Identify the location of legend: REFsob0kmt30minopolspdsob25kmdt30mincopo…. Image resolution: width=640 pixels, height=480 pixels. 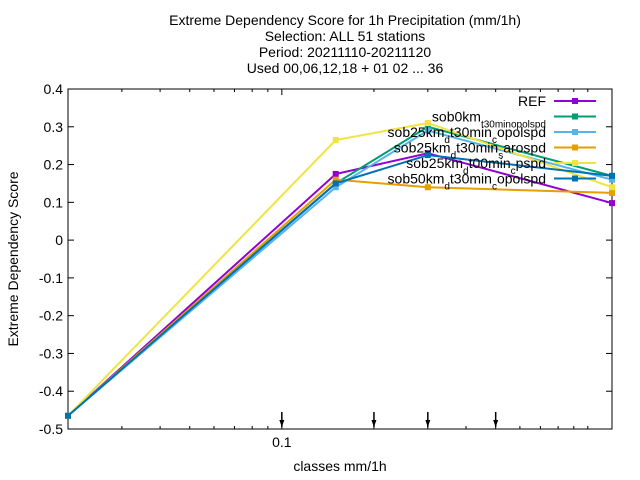
(492, 142).